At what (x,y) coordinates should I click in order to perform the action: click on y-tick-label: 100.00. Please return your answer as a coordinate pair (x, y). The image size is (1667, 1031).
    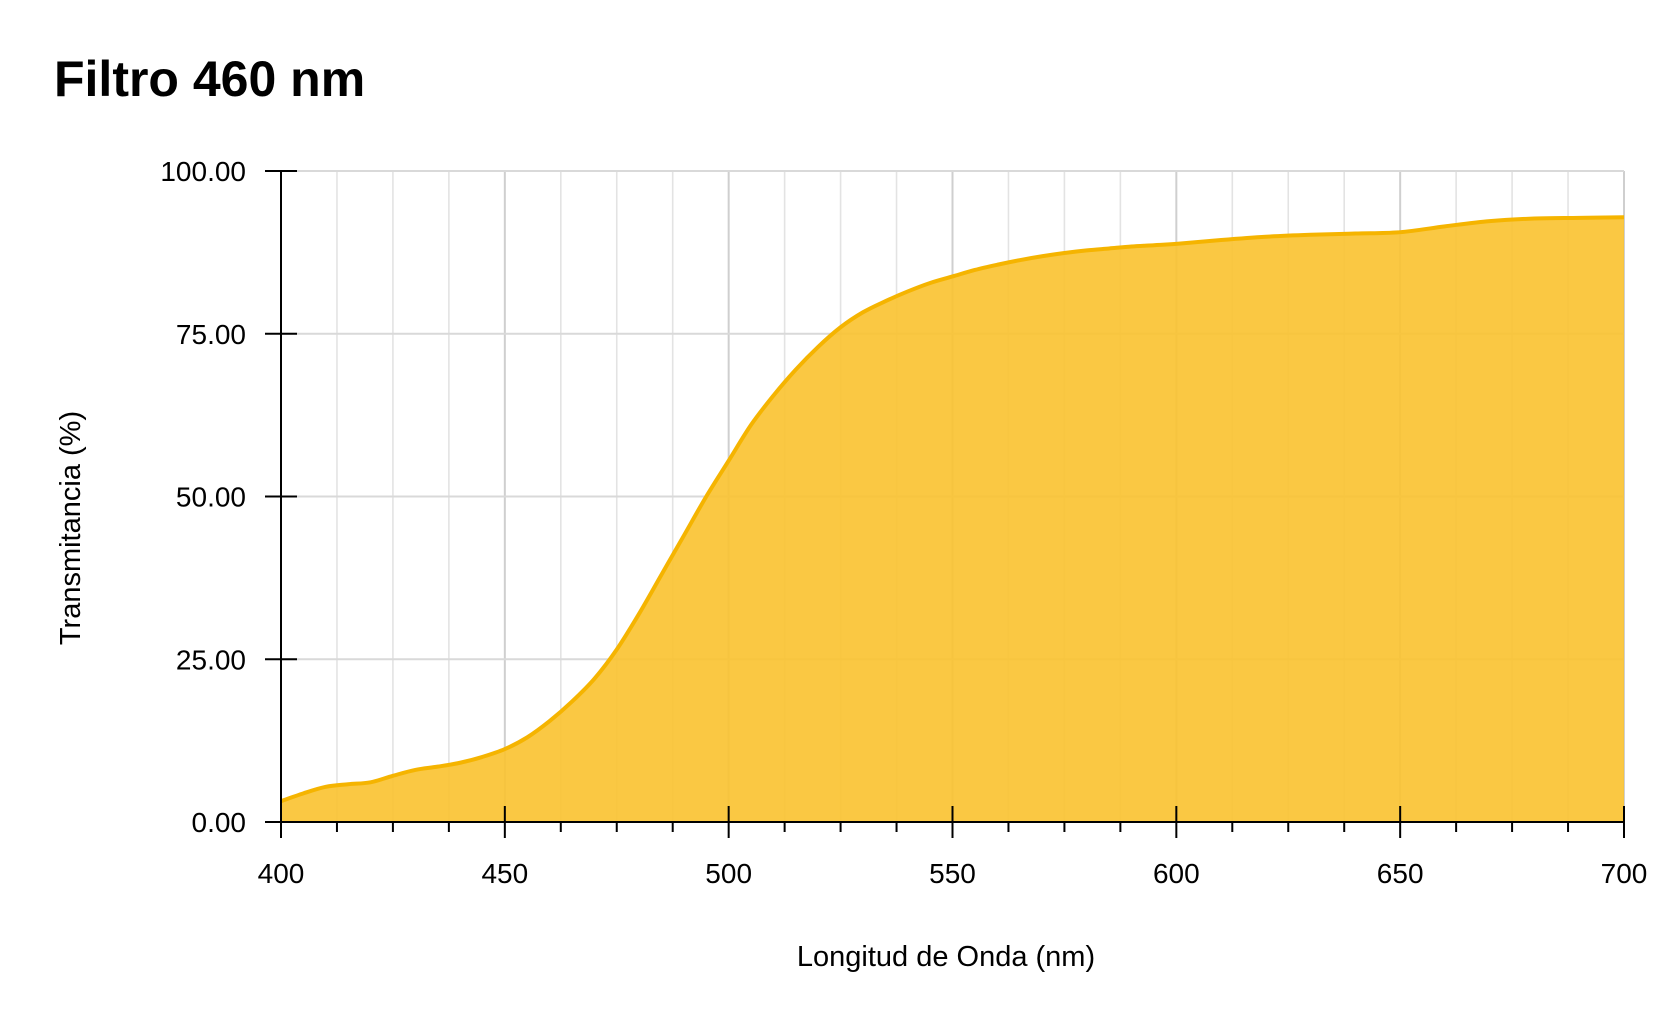
    Looking at the image, I should click on (203, 171).